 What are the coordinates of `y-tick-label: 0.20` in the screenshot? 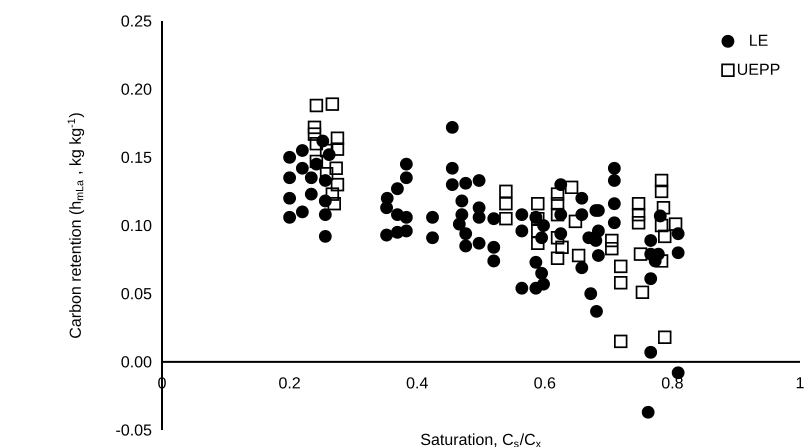 It's located at (136, 89).